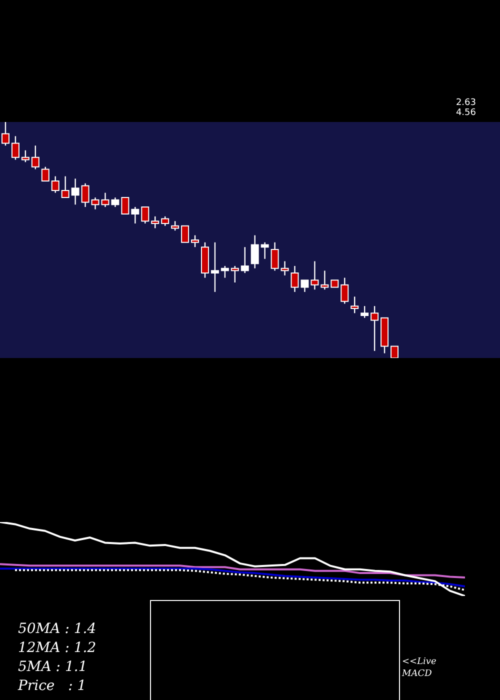 The height and width of the screenshot is (700, 500). What do you see at coordinates (57, 648) in the screenshot?
I see `text: 12MA : 1.2` at bounding box center [57, 648].